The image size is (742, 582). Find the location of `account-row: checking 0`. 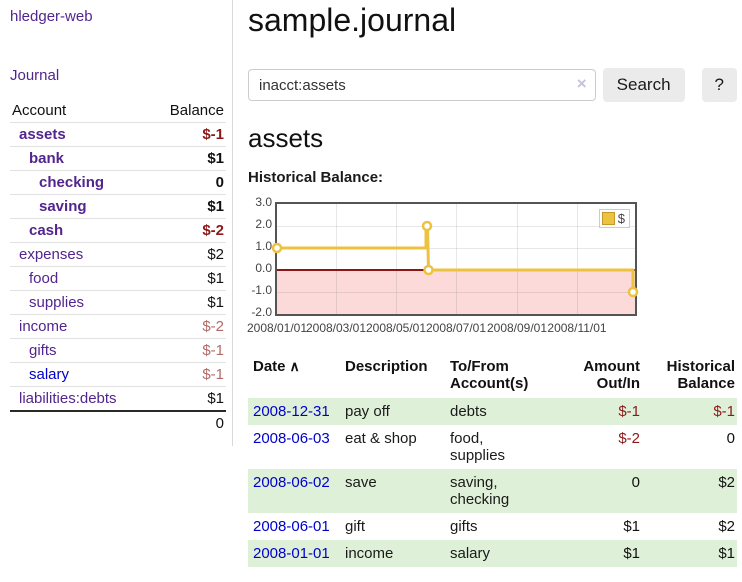

account-row: checking 0 is located at coordinates (118, 182).